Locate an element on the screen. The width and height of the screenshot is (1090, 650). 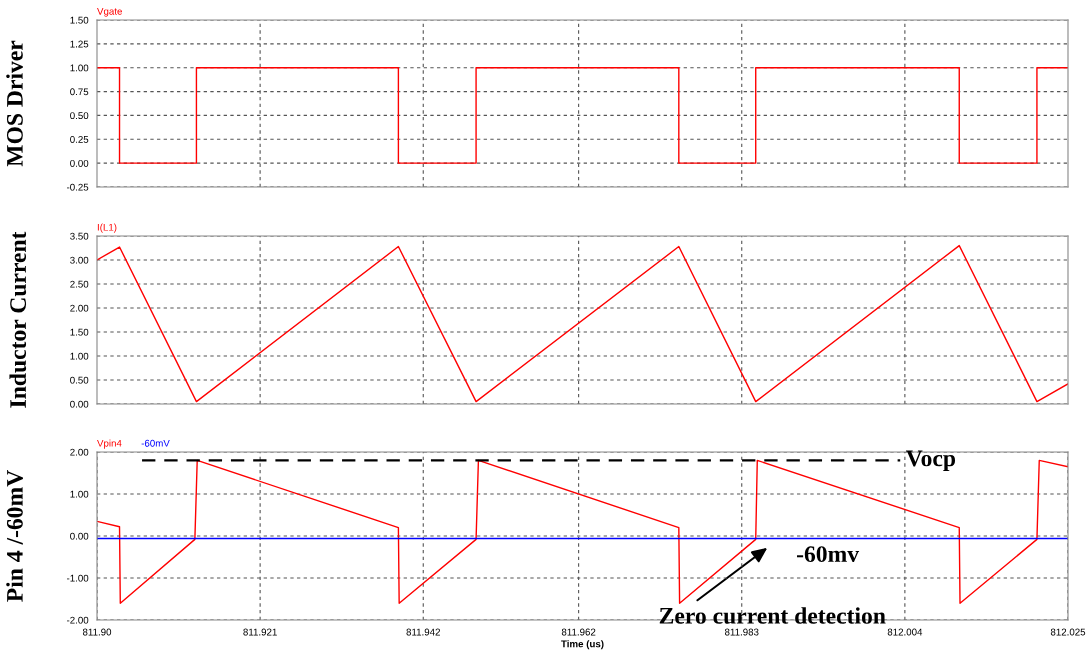
y-tick-label: 0.75 is located at coordinates (79, 92).